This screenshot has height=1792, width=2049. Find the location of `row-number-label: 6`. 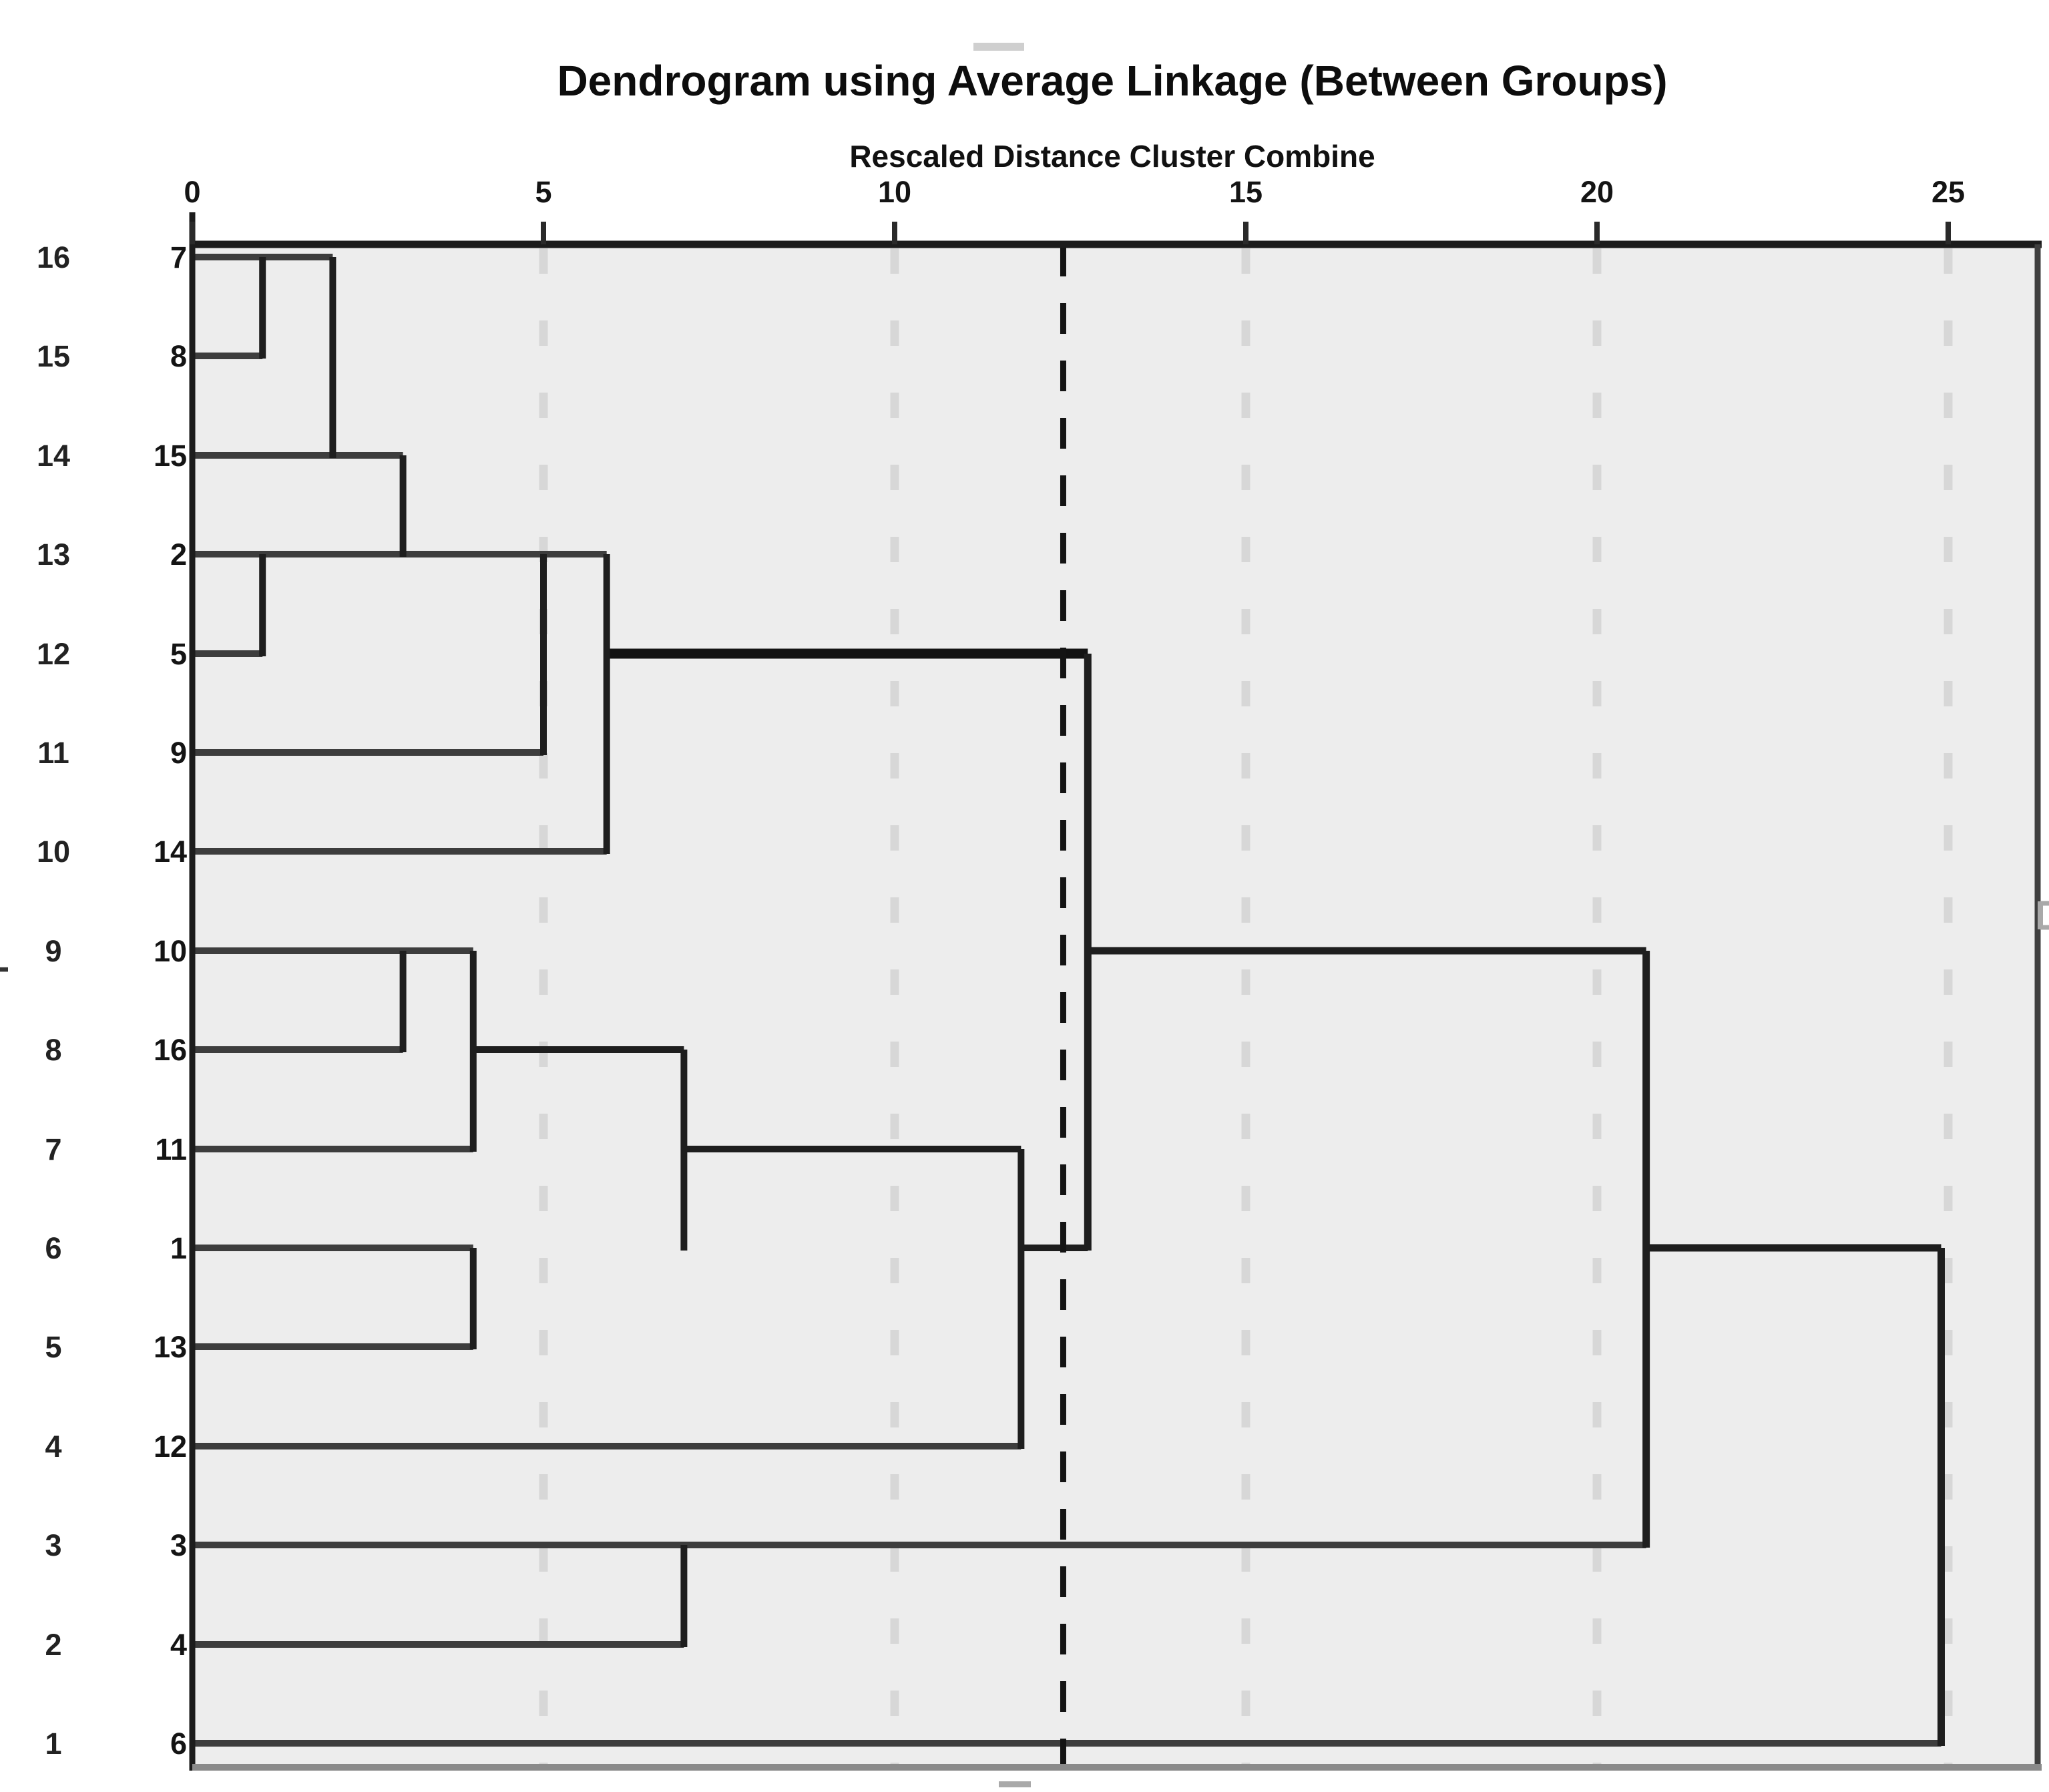

row-number-label: 6 is located at coordinates (53, 1248).